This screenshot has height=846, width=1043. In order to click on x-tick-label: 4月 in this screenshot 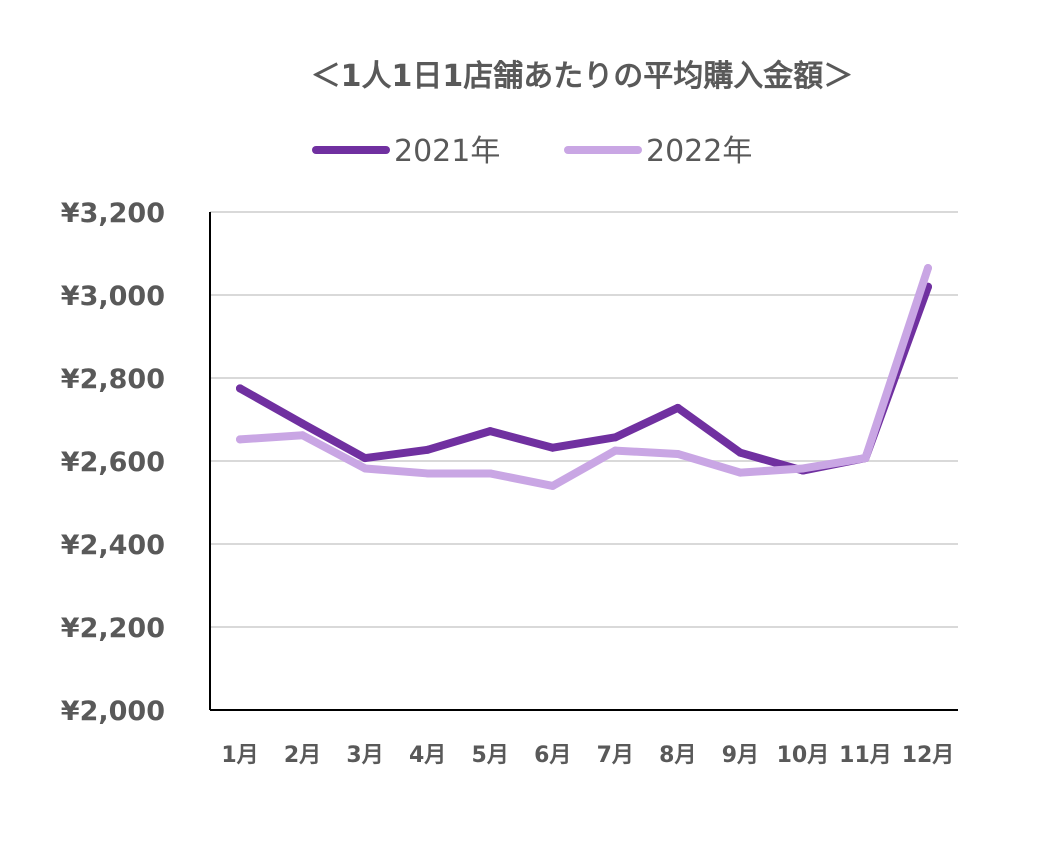, I will do `click(427, 755)`.